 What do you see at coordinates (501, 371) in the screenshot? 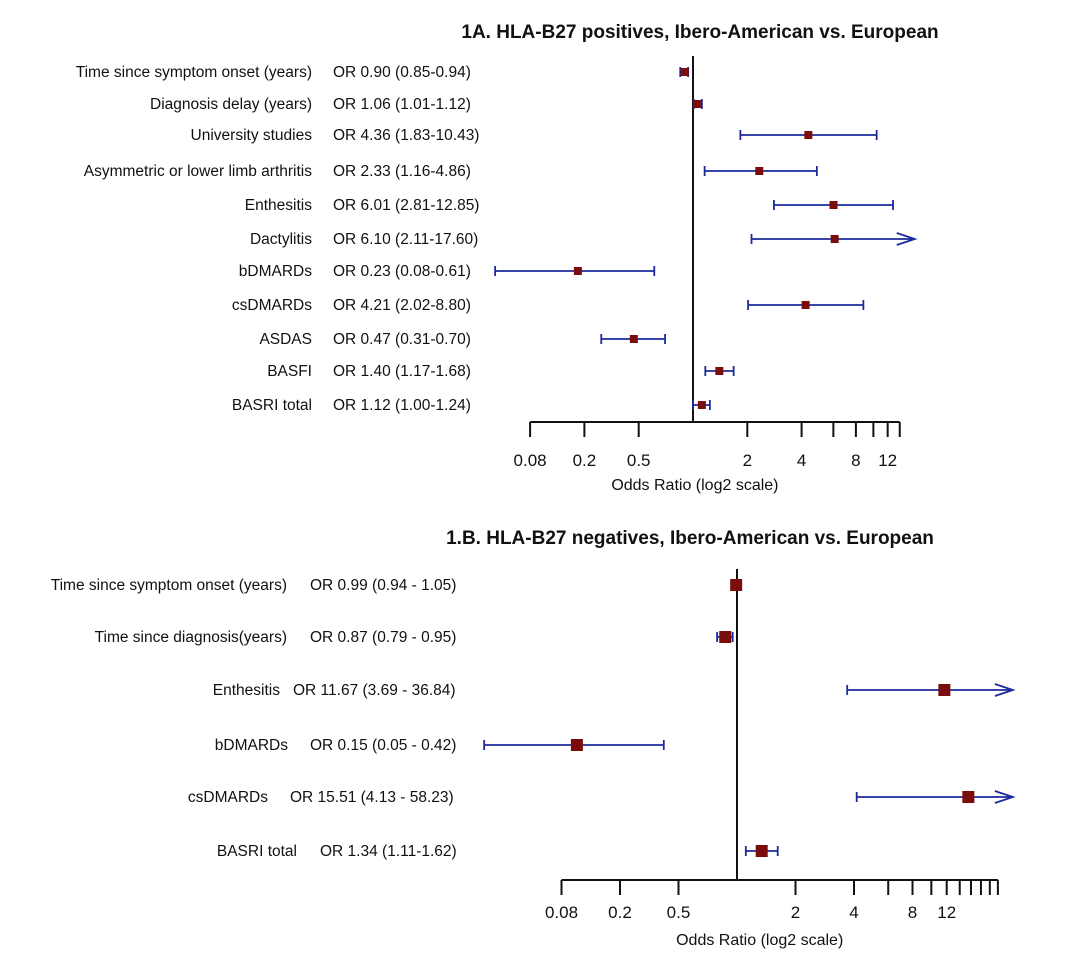
I see `forest-row: BASFI OR 1.40 (1.17-1.68)` at bounding box center [501, 371].